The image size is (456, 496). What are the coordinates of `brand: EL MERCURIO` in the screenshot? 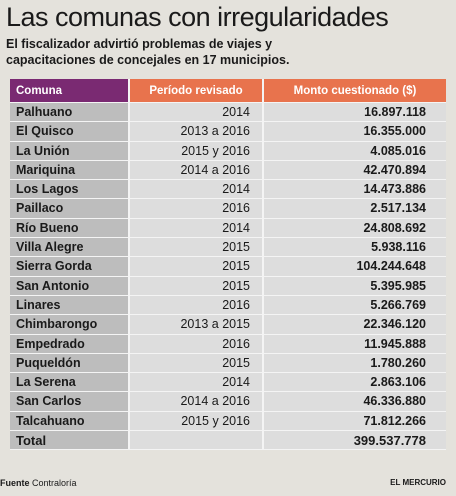 It's located at (418, 482).